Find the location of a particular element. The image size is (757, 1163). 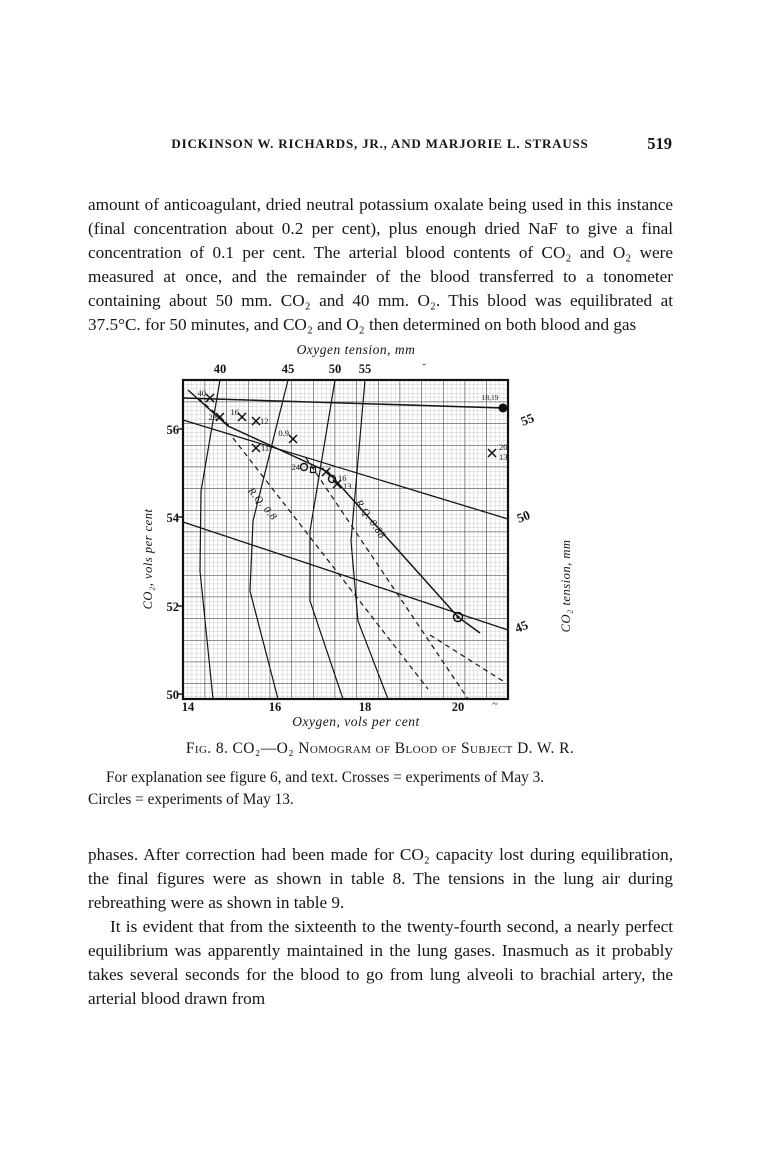

nomogram-grid is located at coordinates (345, 539).